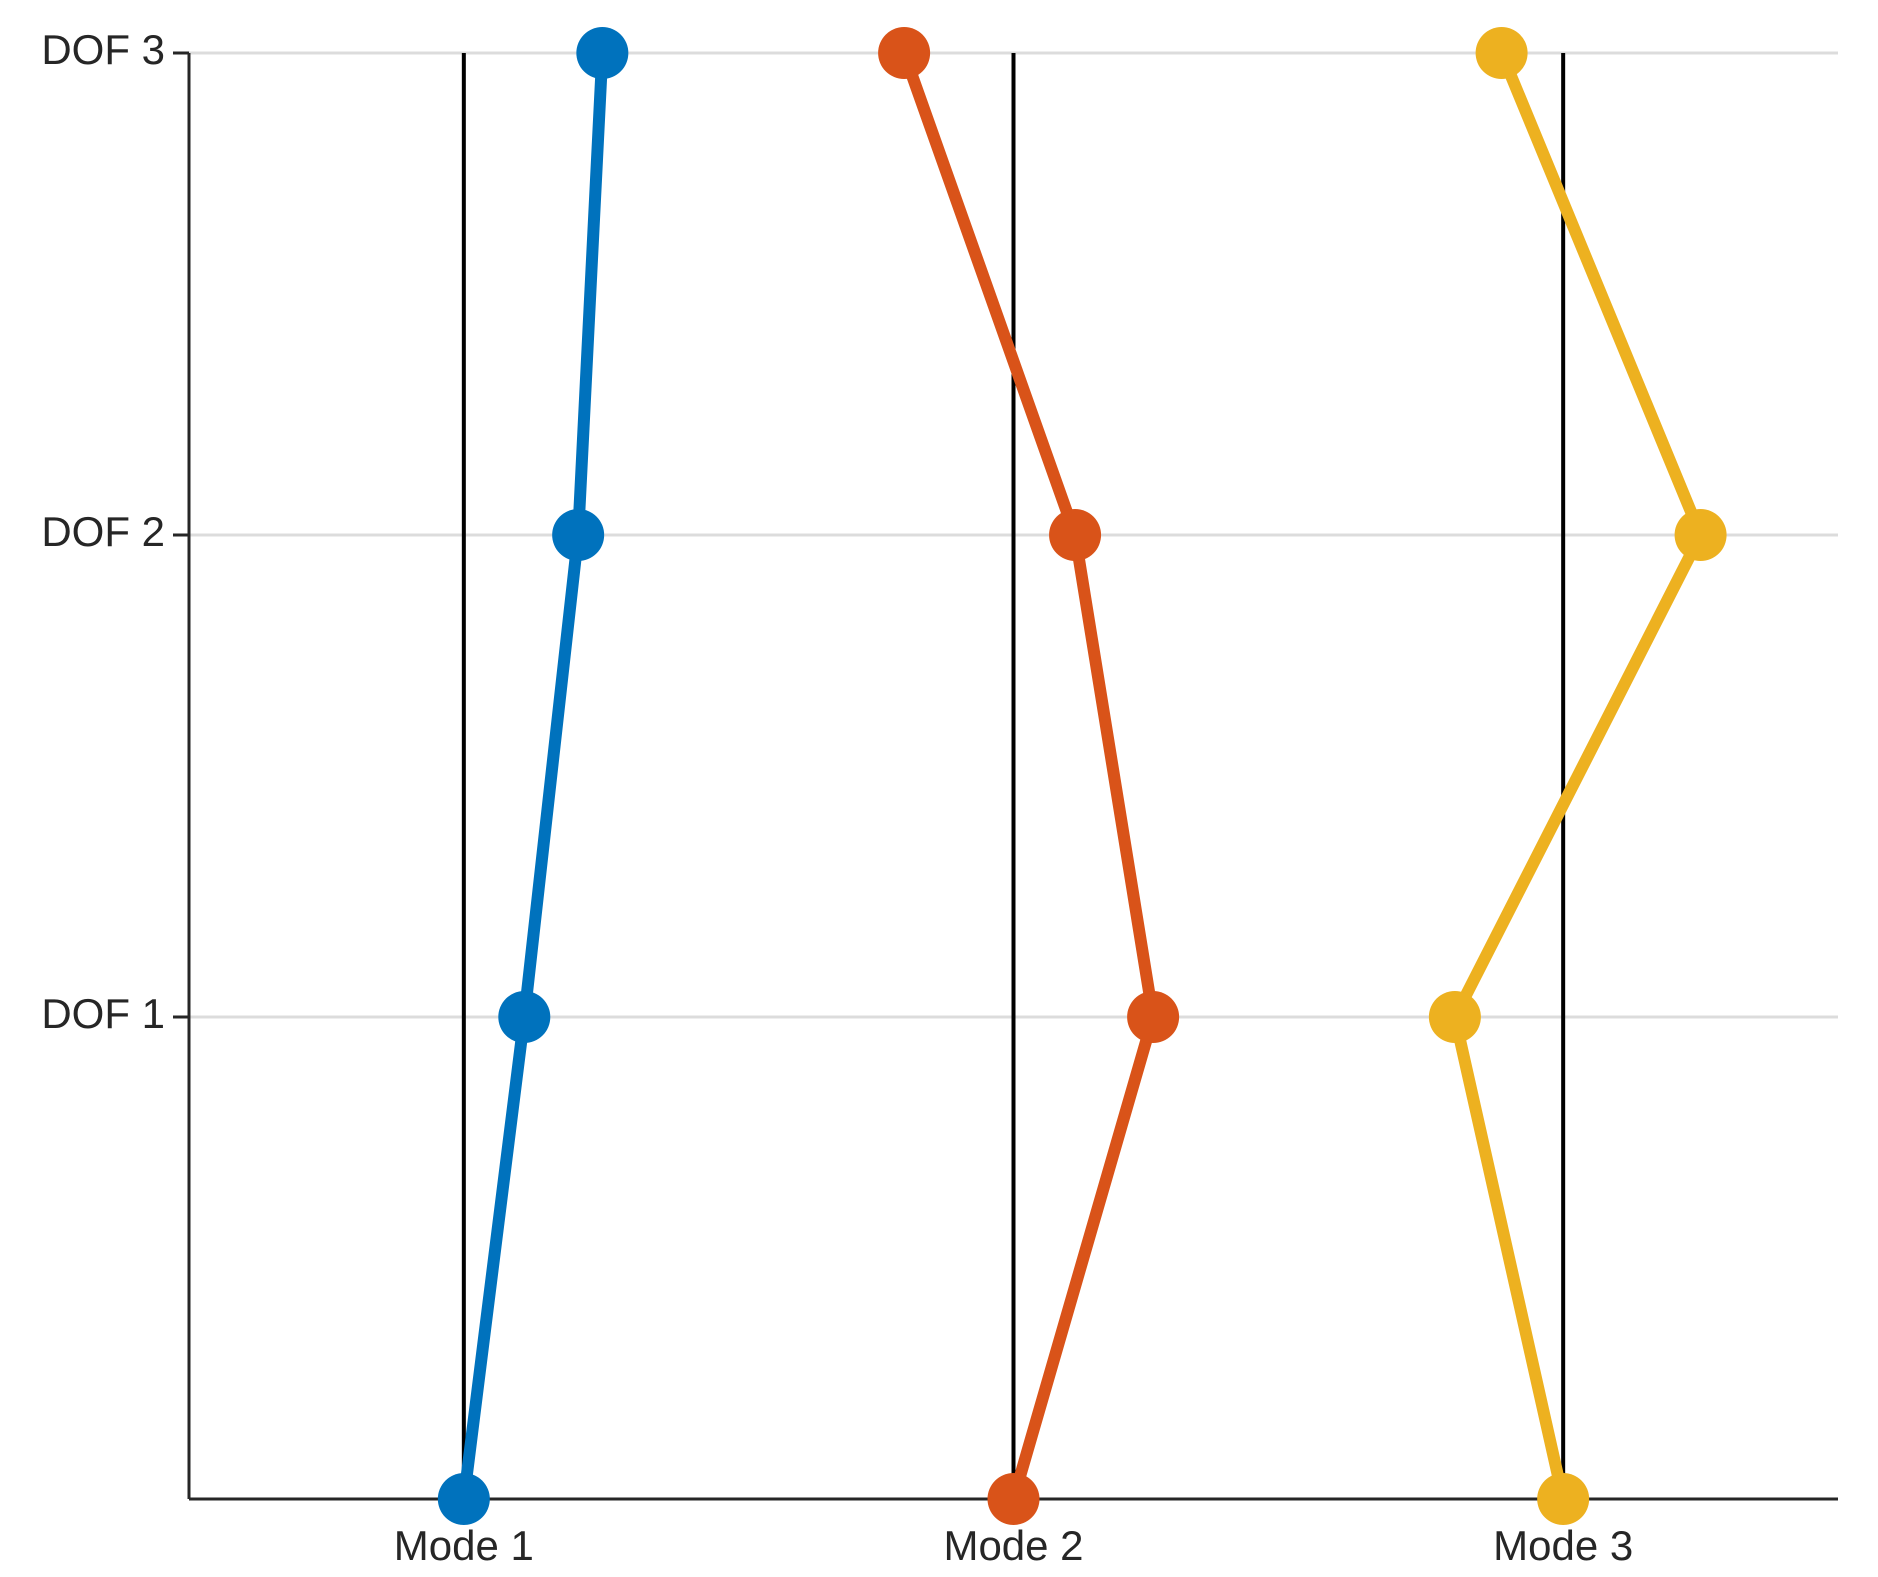  What do you see at coordinates (464, 1545) in the screenshot?
I see `x-tick-label: Mode 1` at bounding box center [464, 1545].